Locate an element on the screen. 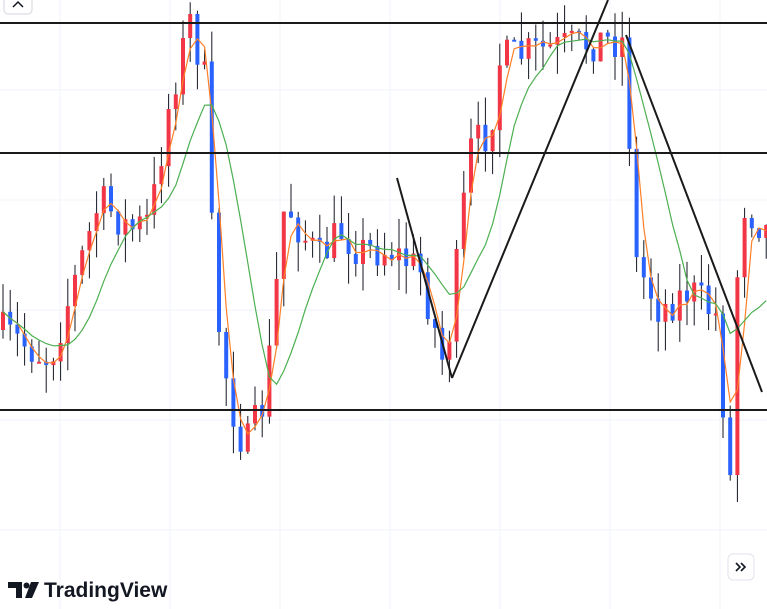  scroll-up-button is located at coordinates (18, 7).